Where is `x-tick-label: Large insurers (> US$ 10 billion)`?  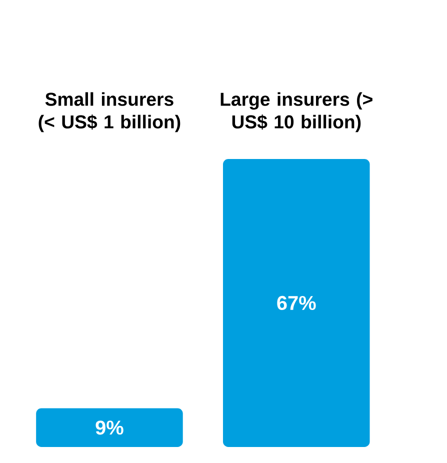 x-tick-label: Large insurers (> US$ 10 billion) is located at coordinates (296, 112).